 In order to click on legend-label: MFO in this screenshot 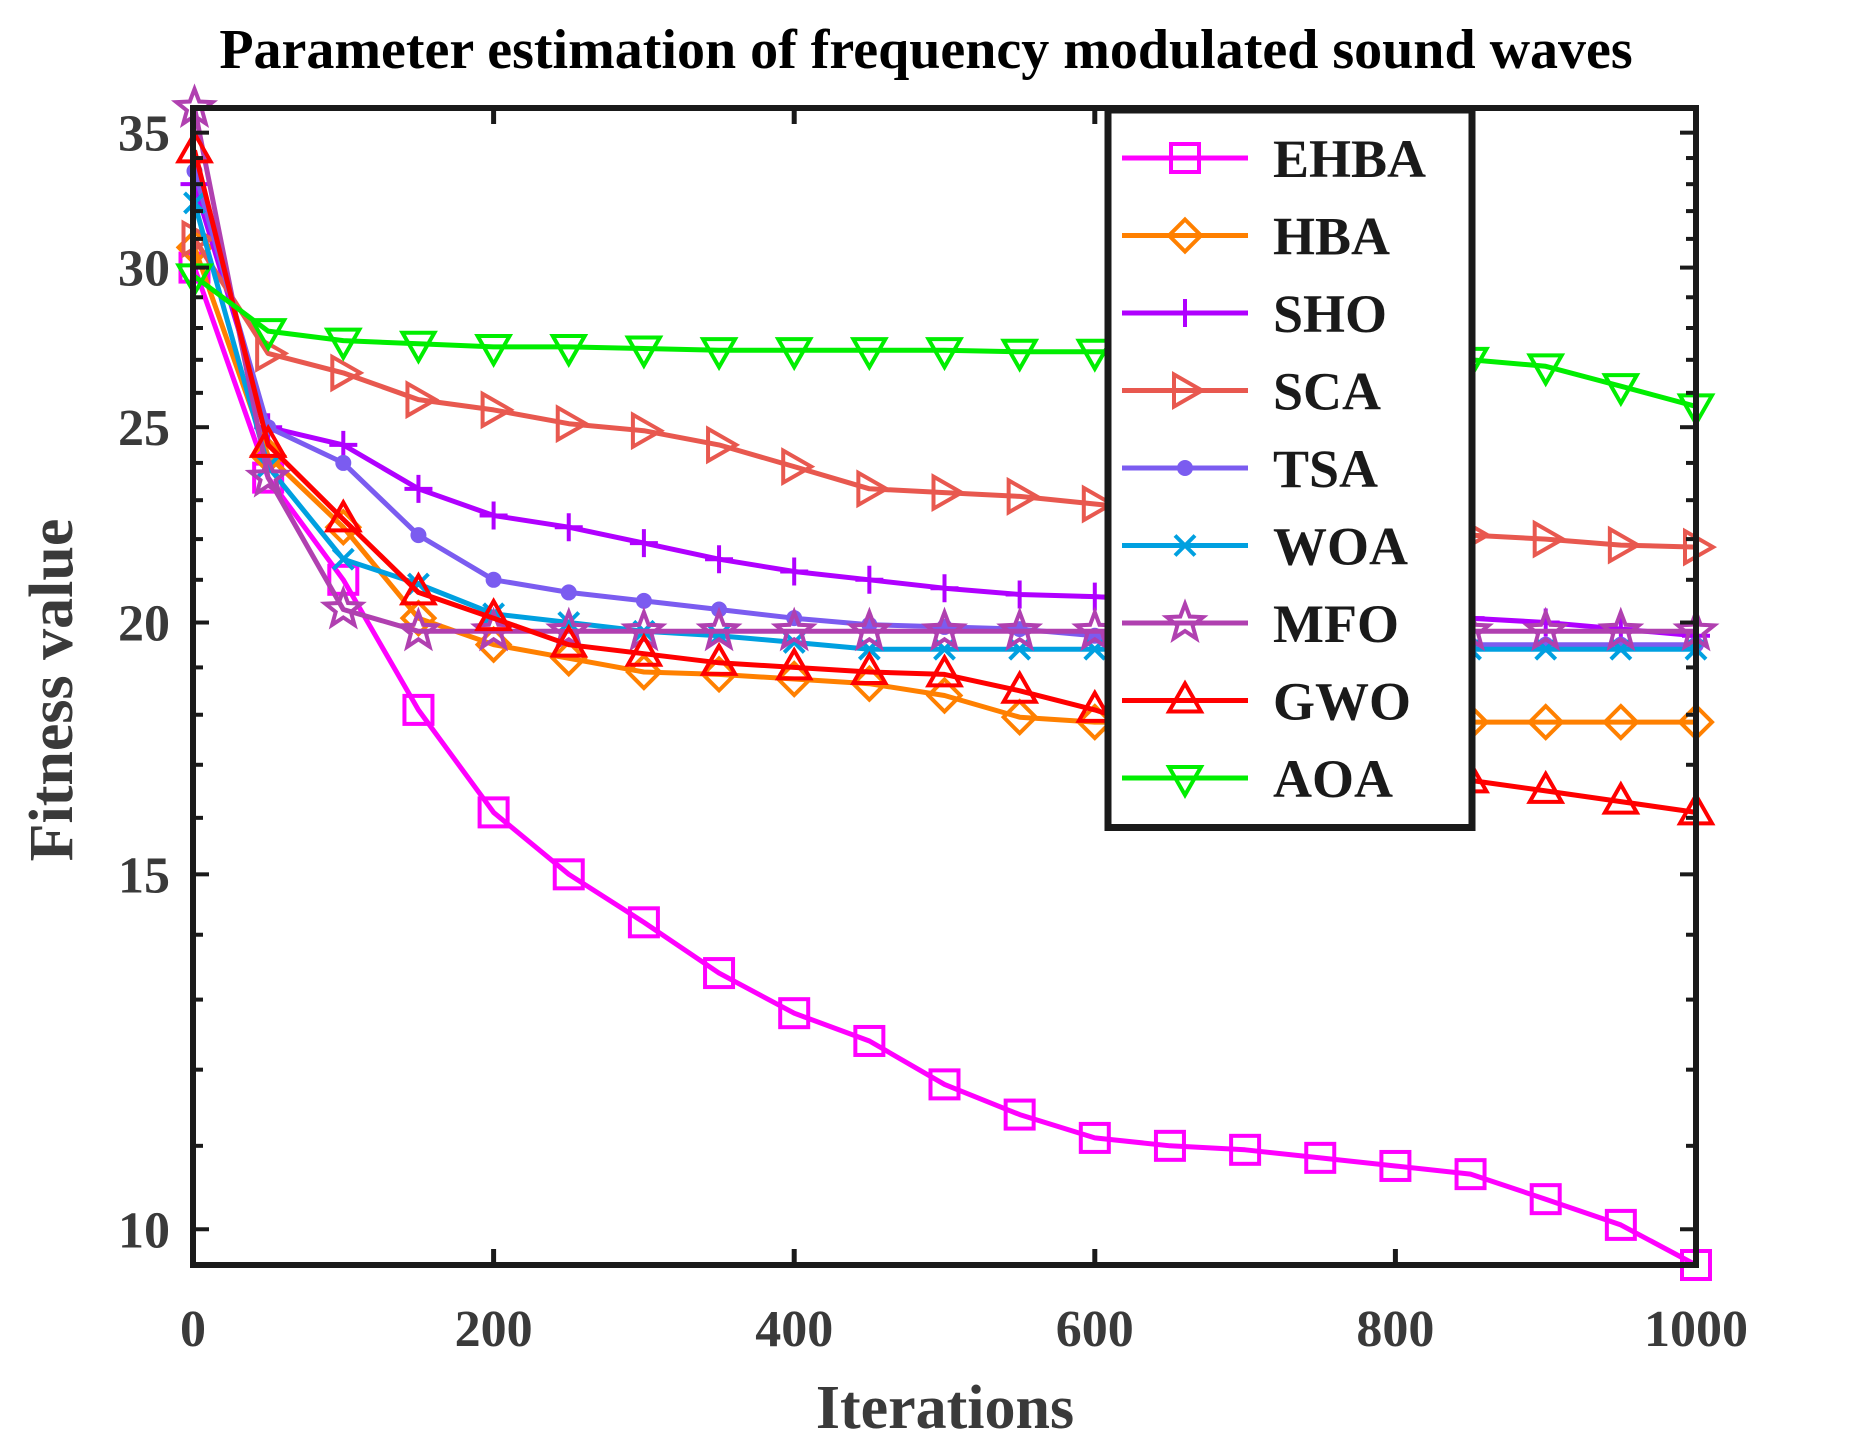, I will do `click(1336, 624)`.